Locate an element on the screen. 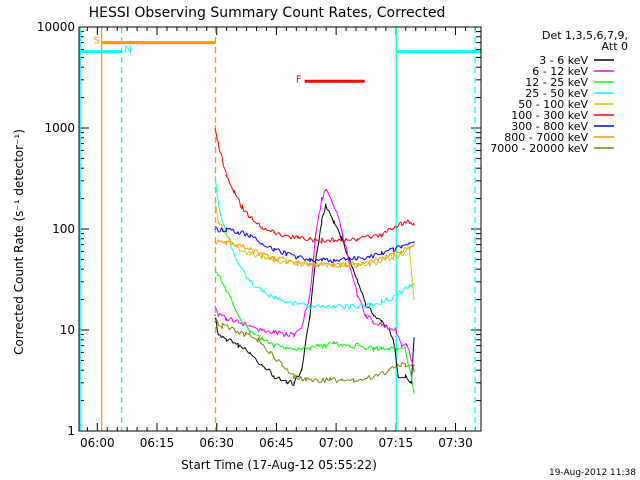 The image size is (640, 480). legend-header-line-2: Att 0 is located at coordinates (615, 46).